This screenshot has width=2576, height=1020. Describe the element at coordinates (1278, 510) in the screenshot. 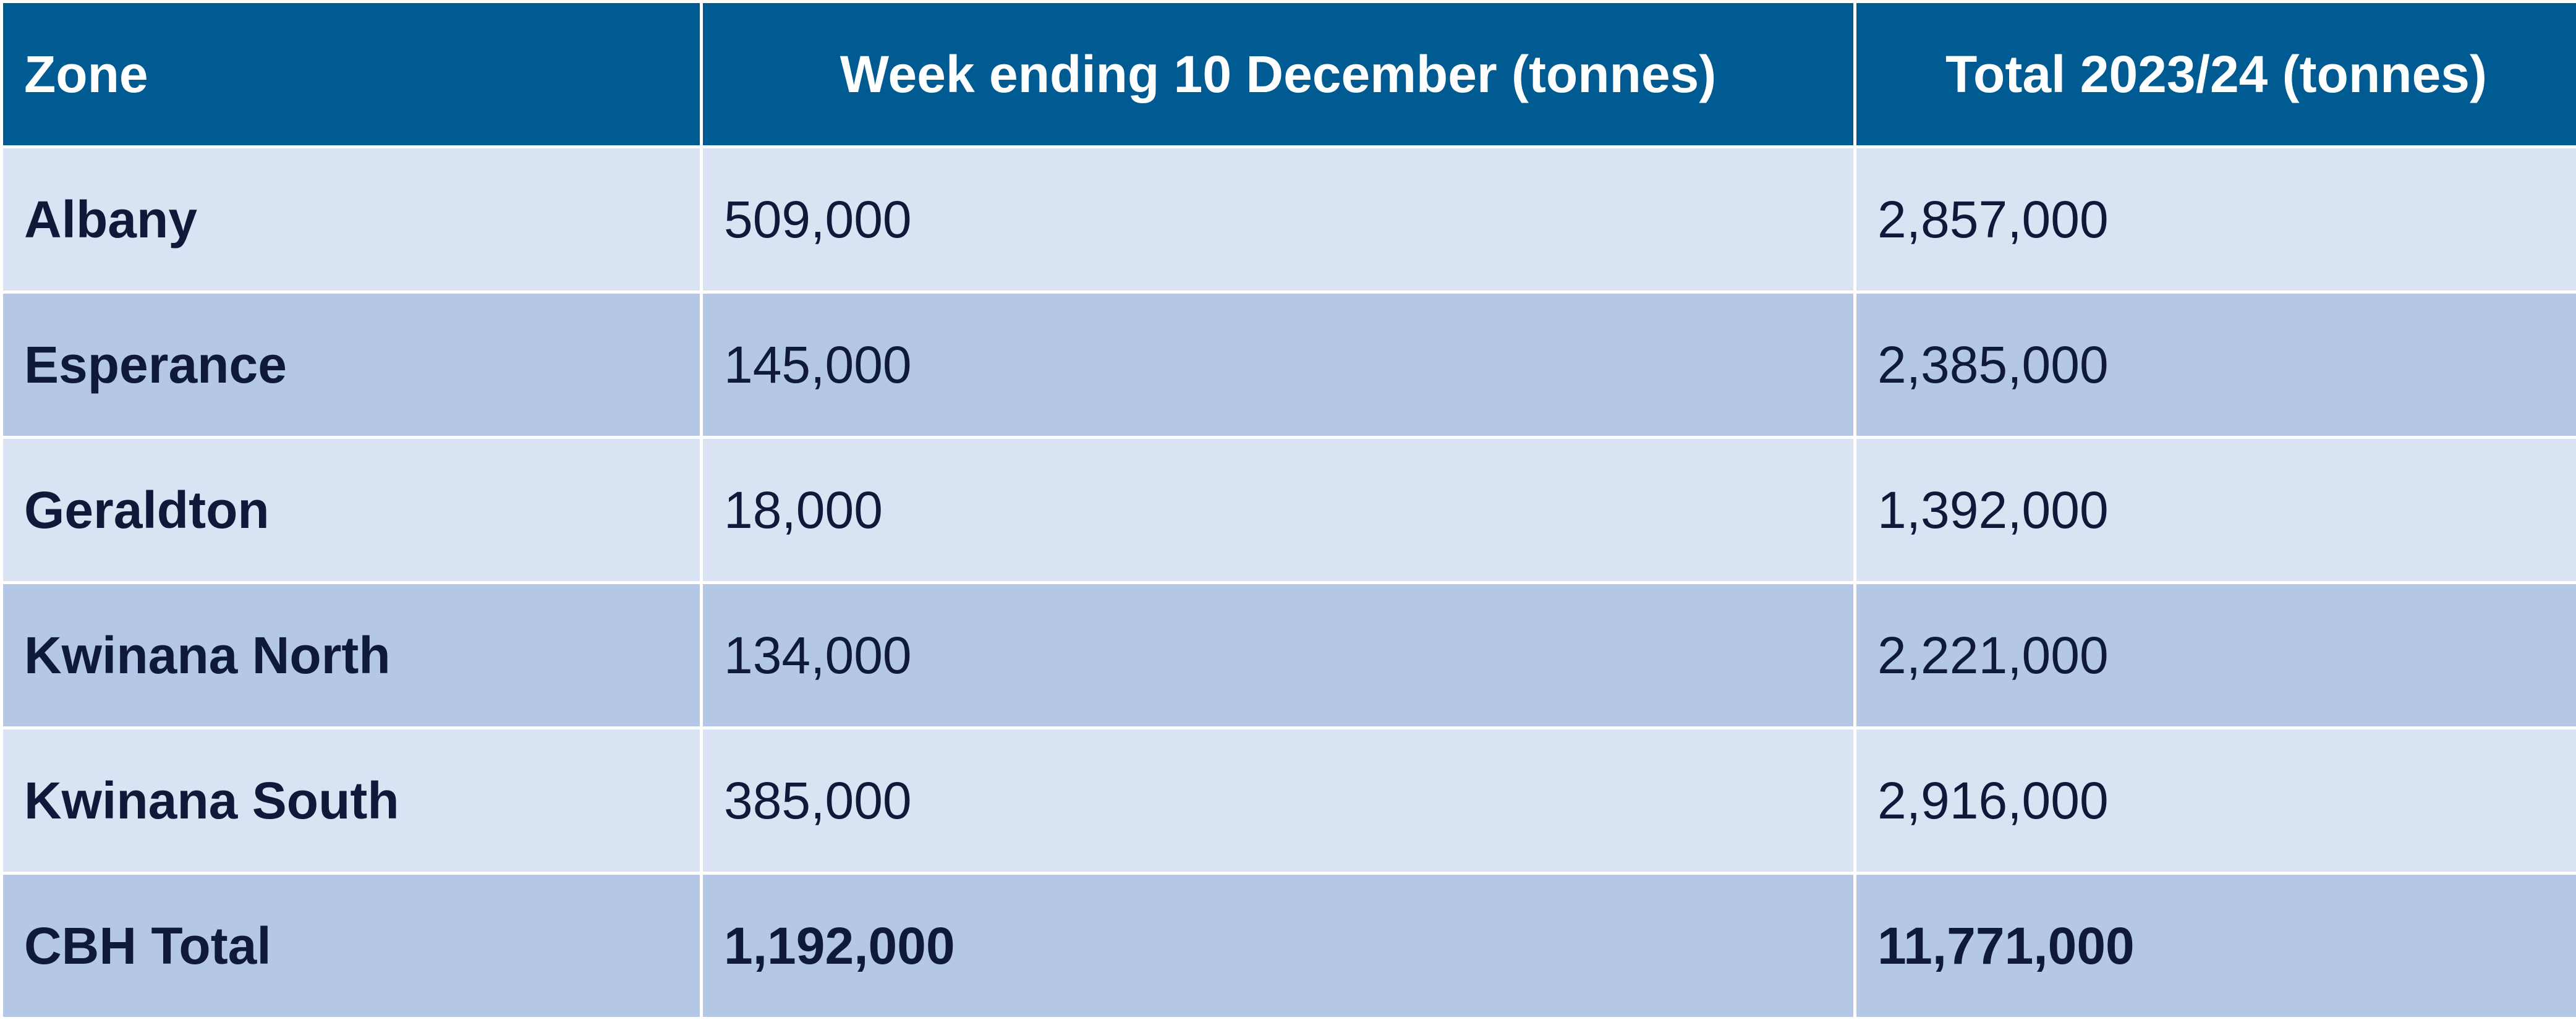

I see `value-cell: 18,000` at that location.